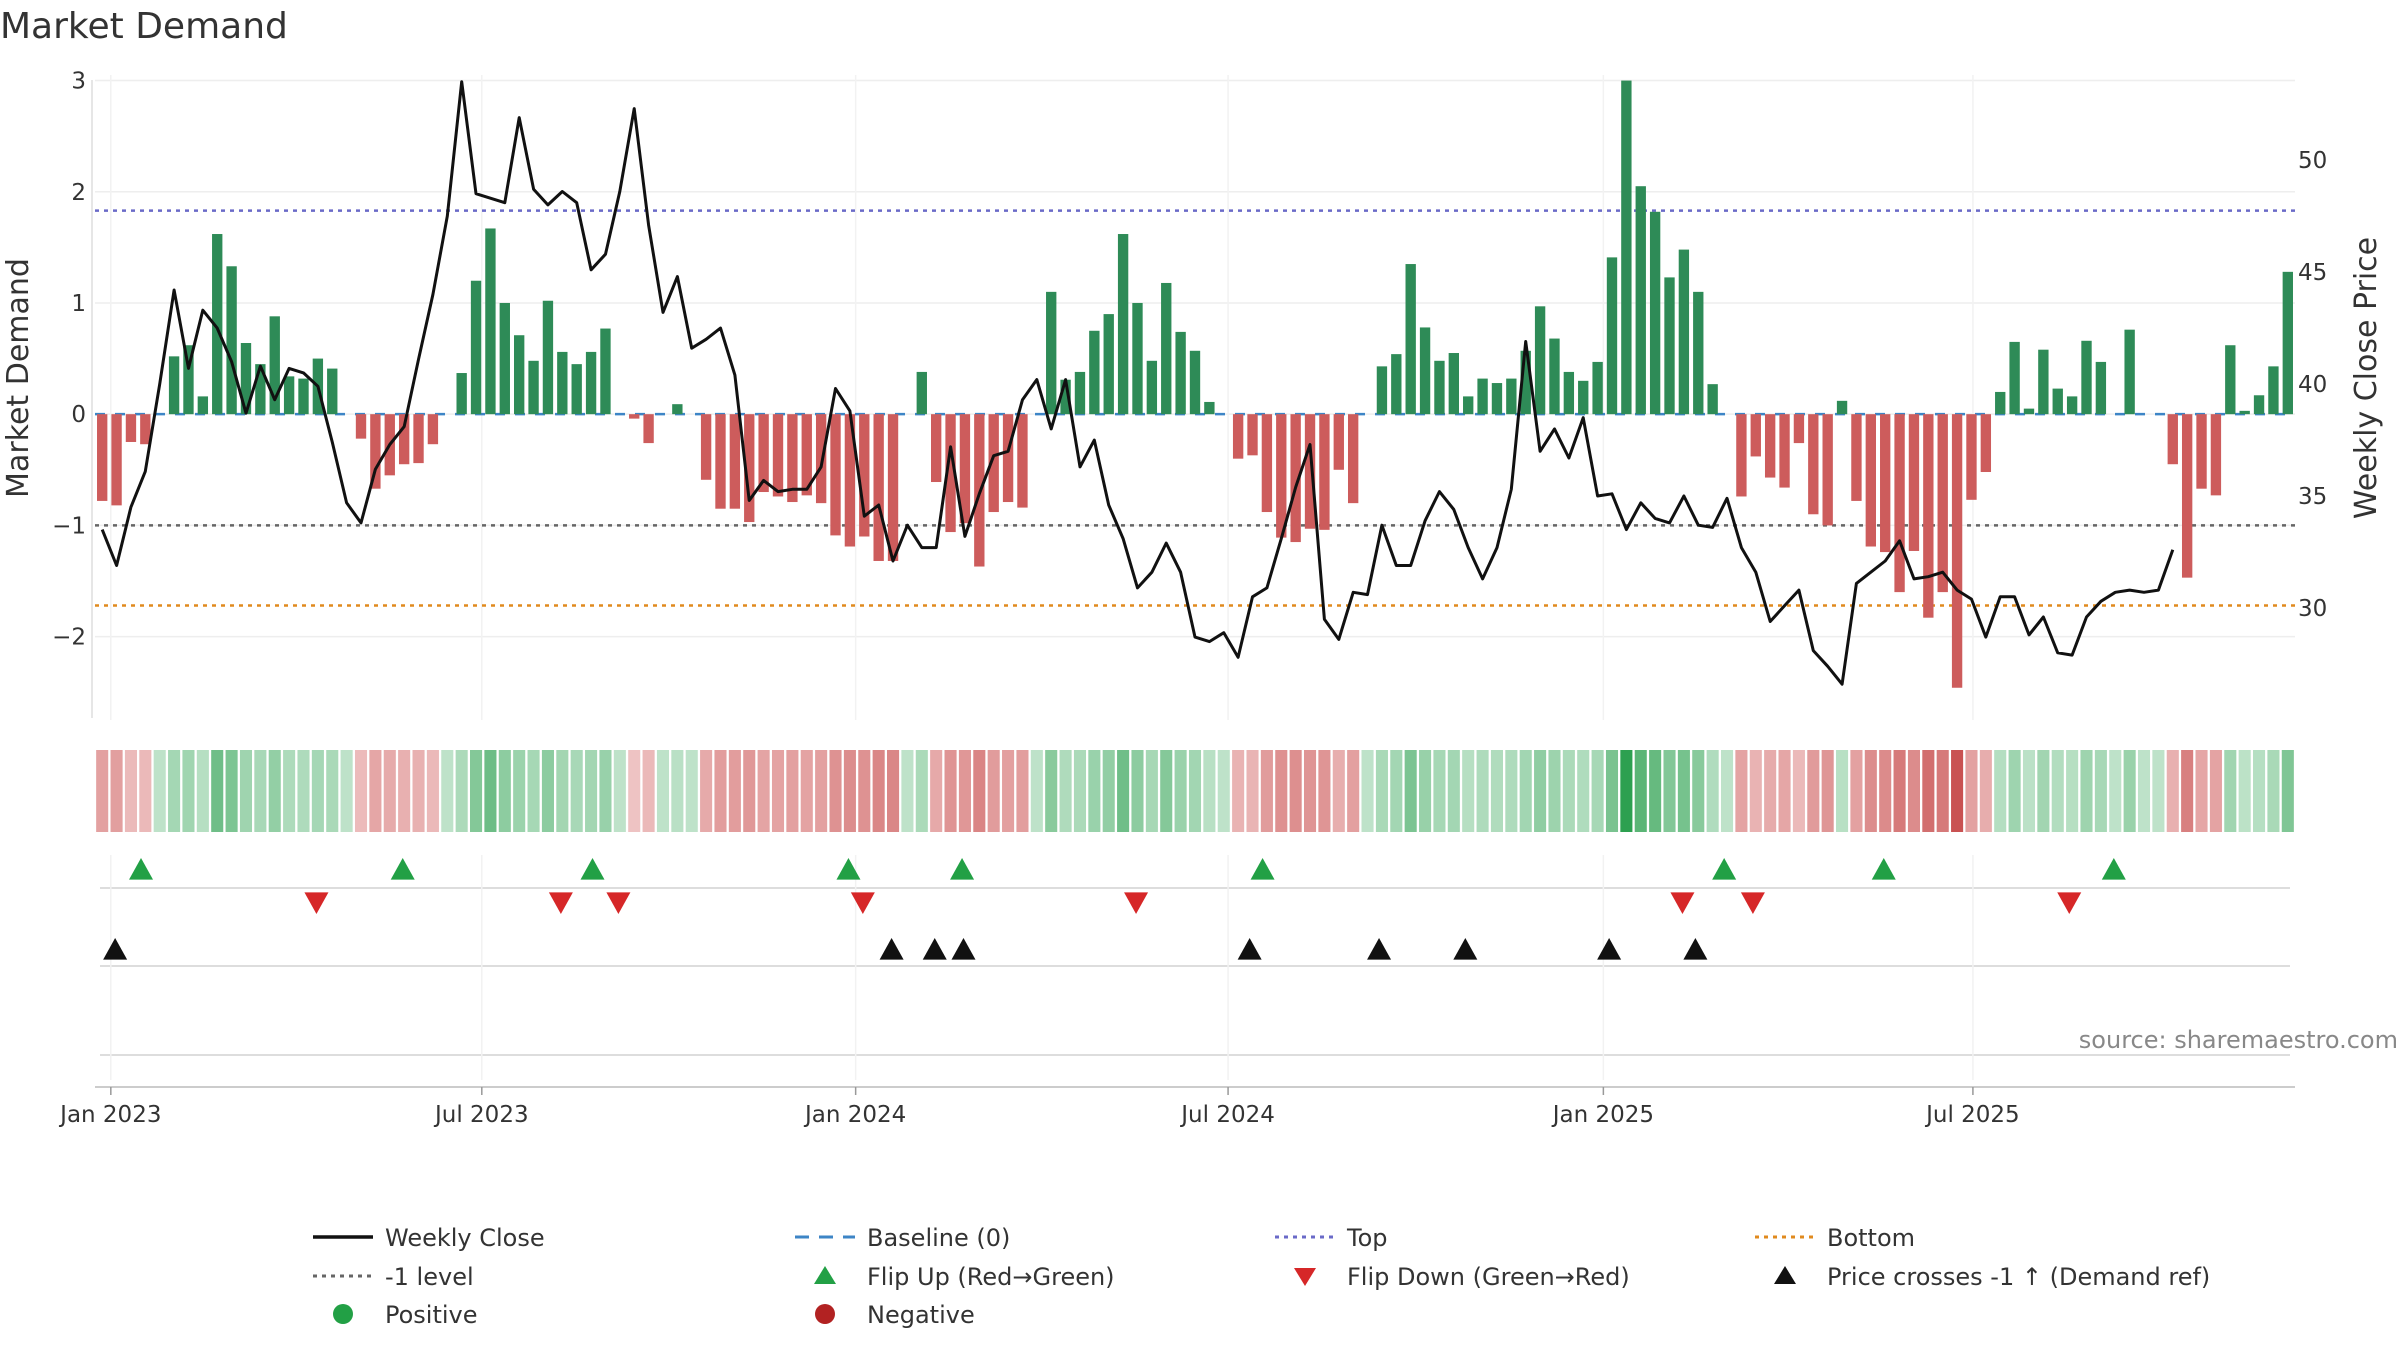  What do you see at coordinates (1488, 1277) in the screenshot?
I see `legend-label: Flip Down (Green→Red)` at bounding box center [1488, 1277].